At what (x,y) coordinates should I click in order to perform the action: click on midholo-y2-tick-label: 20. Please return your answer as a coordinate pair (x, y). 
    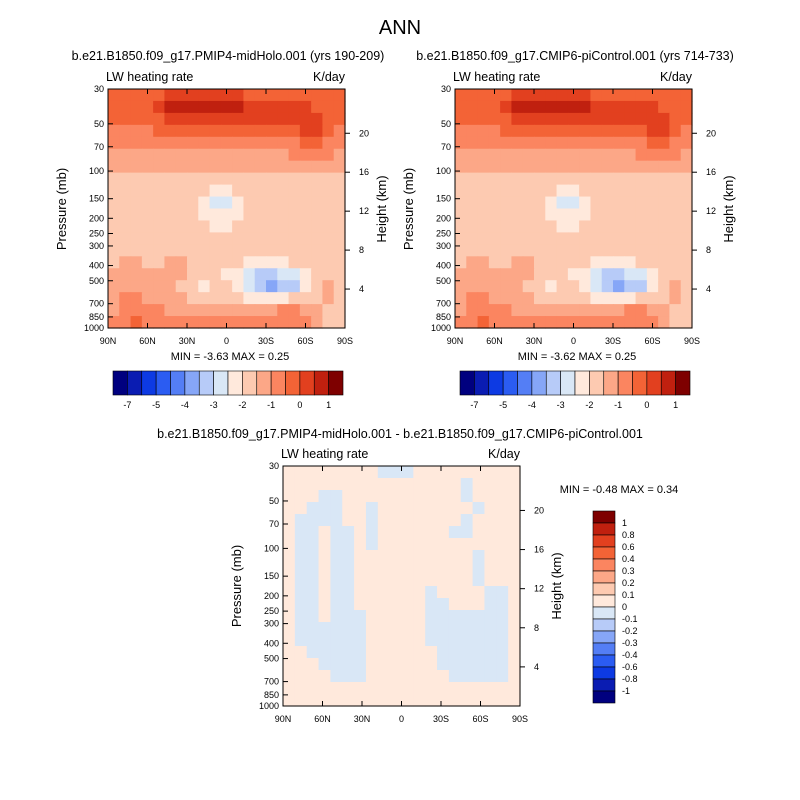
    Looking at the image, I should click on (364, 133).